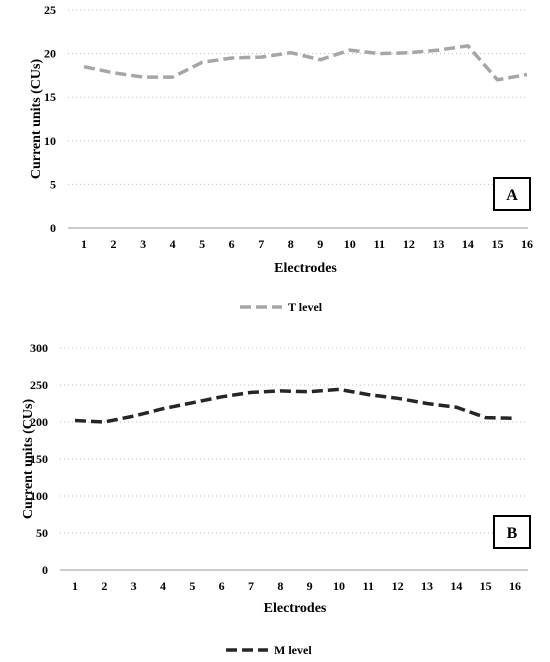 The height and width of the screenshot is (662, 550). What do you see at coordinates (50, 97) in the screenshot?
I see `y-tick-label: 15` at bounding box center [50, 97].